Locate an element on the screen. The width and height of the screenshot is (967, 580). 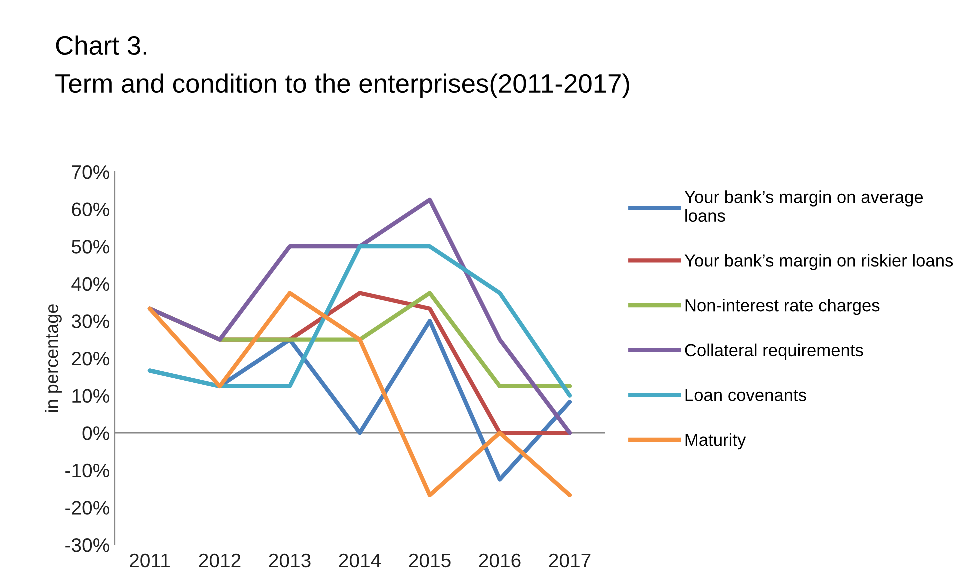
y-tick-label: -20% is located at coordinates (88, 508).